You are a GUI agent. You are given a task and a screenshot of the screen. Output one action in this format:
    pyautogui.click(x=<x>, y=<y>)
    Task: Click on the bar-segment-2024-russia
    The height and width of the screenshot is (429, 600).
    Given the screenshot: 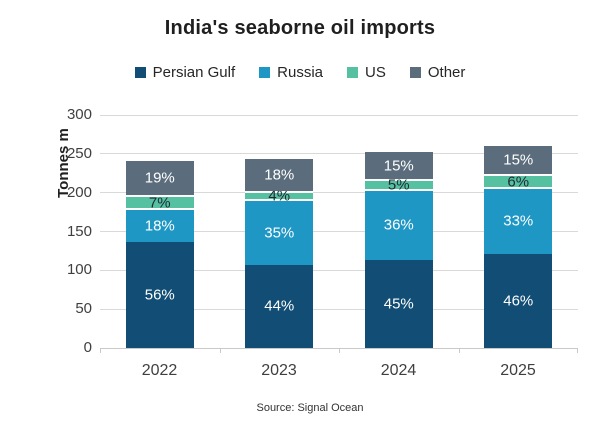 What is the action you would take?
    pyautogui.click(x=398, y=224)
    